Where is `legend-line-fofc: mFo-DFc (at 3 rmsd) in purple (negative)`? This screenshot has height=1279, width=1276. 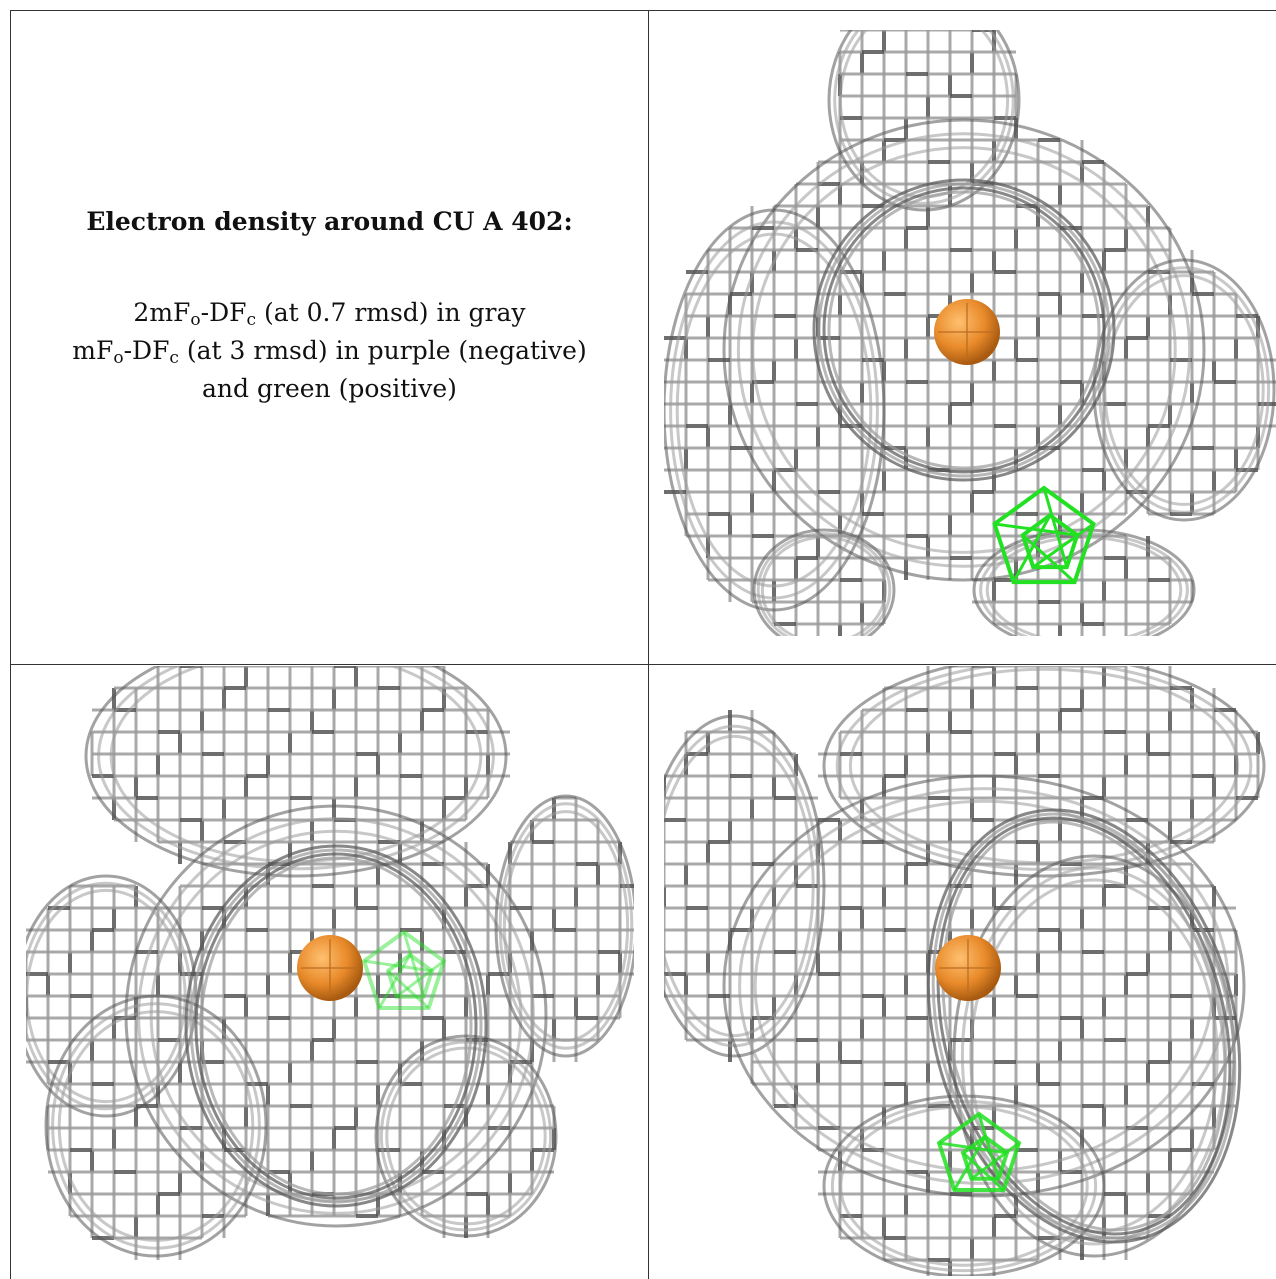
legend-line-fofc: mFo-DFc (at 3 rmsd) in purple (negative) is located at coordinates (329, 352).